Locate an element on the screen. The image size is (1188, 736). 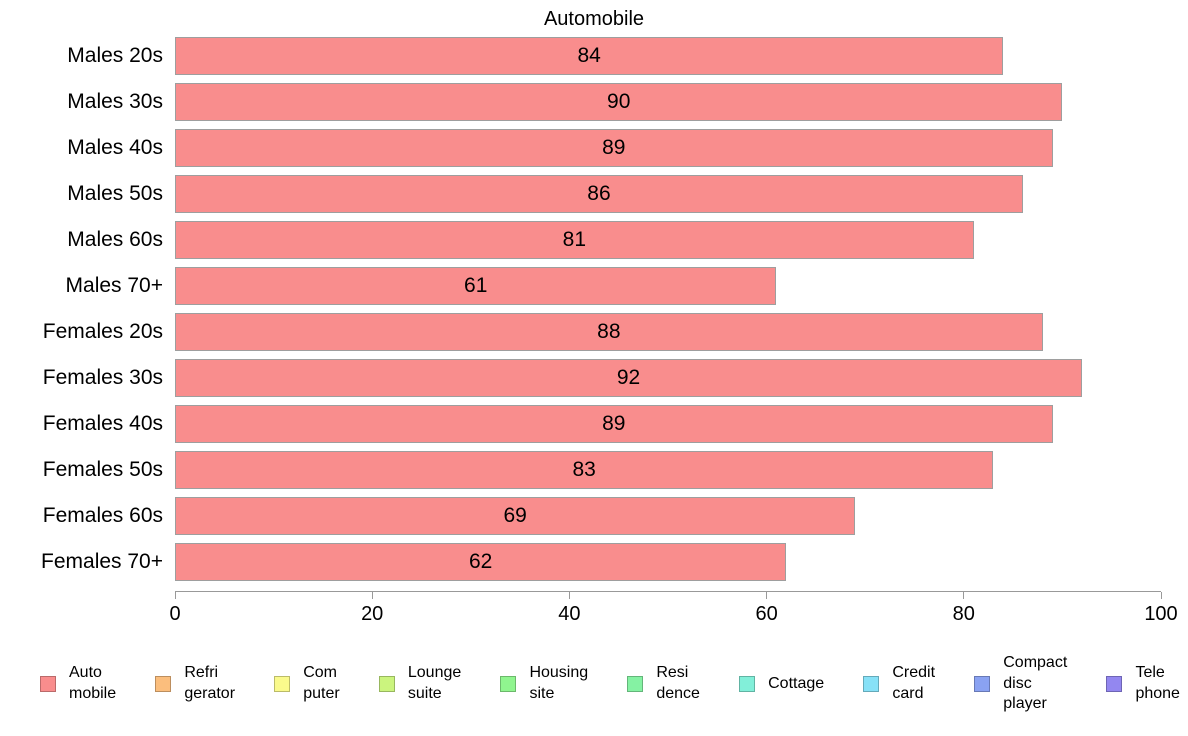
legend-item: Auto mobile is located at coordinates (78, 684).